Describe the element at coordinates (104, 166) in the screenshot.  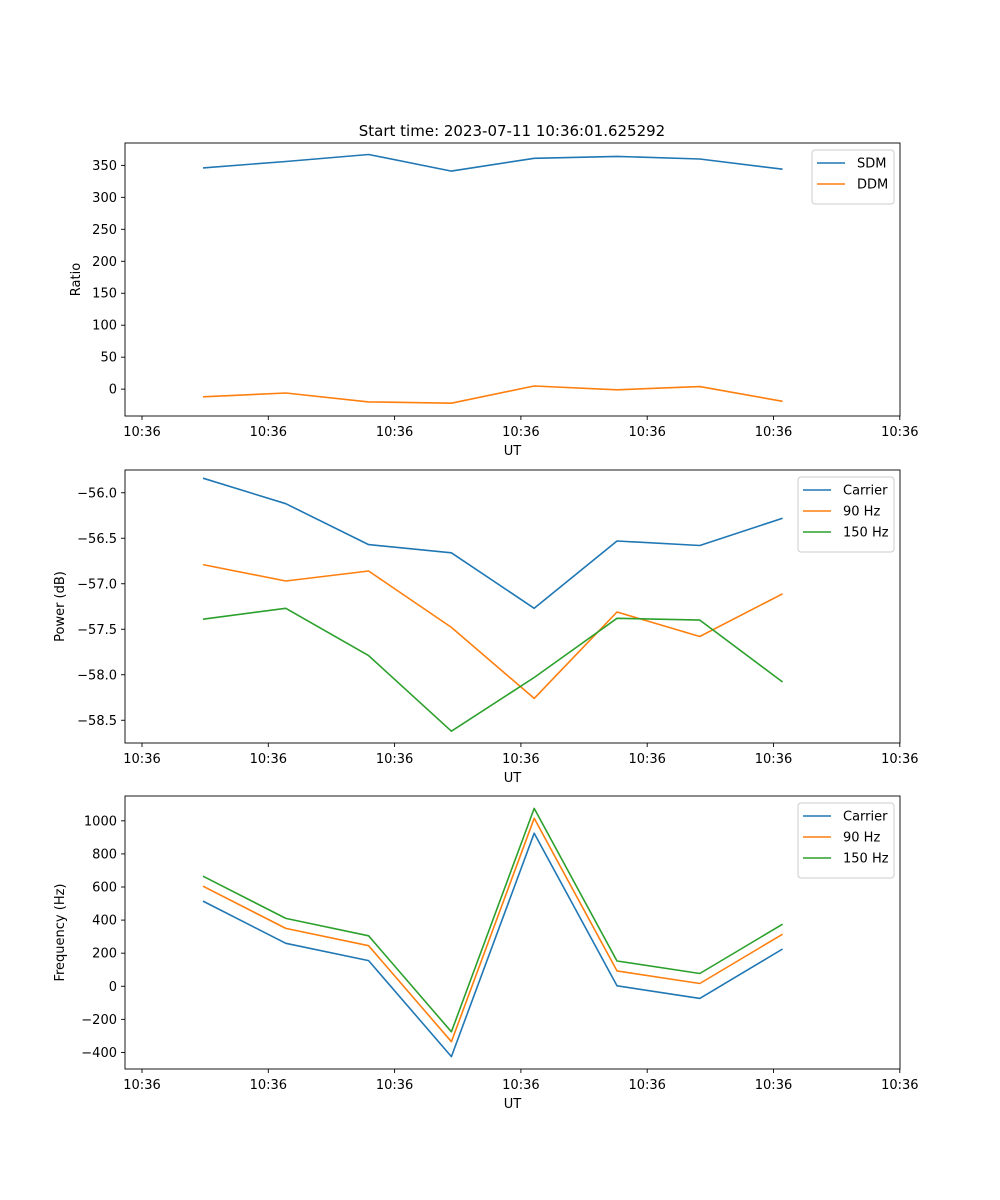
I see `y-tick-label: 350` at that location.